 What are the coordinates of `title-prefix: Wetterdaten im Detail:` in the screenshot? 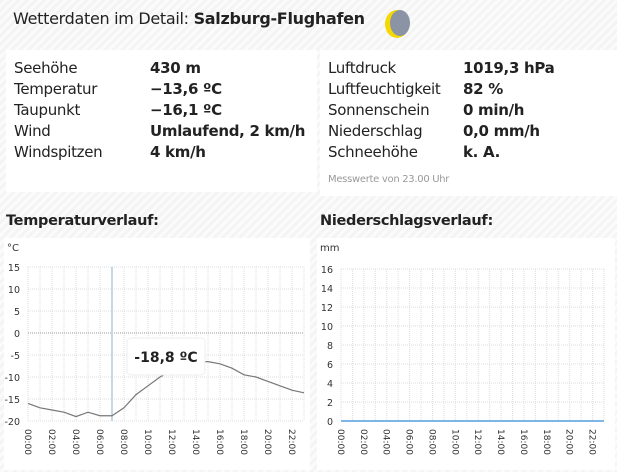 It's located at (101, 18).